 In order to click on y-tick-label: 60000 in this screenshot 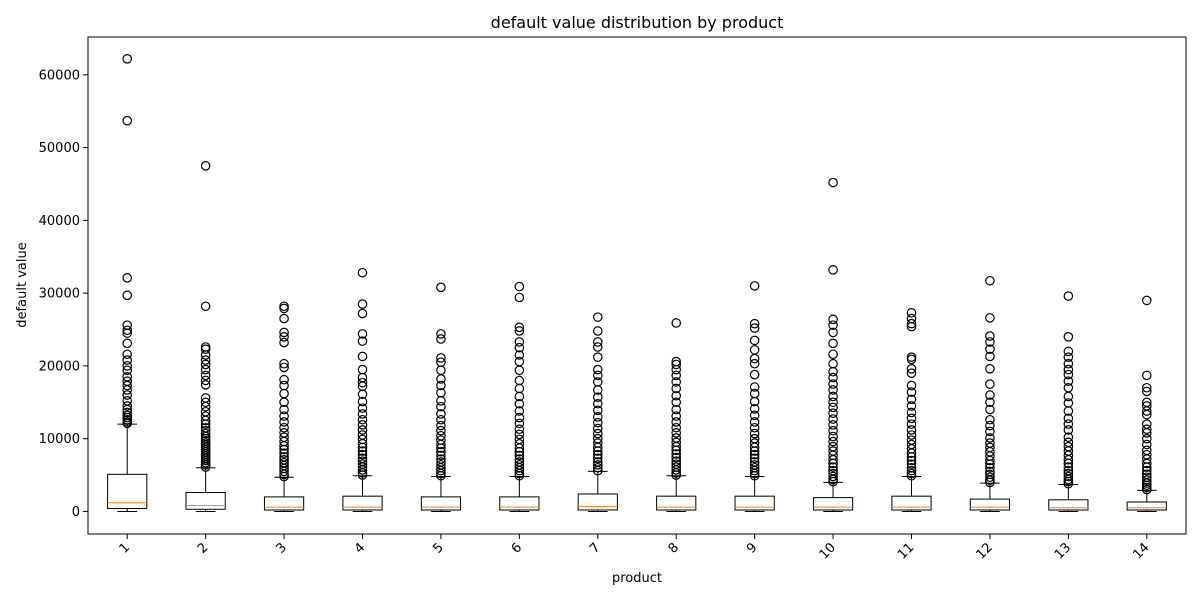, I will do `click(59, 75)`.